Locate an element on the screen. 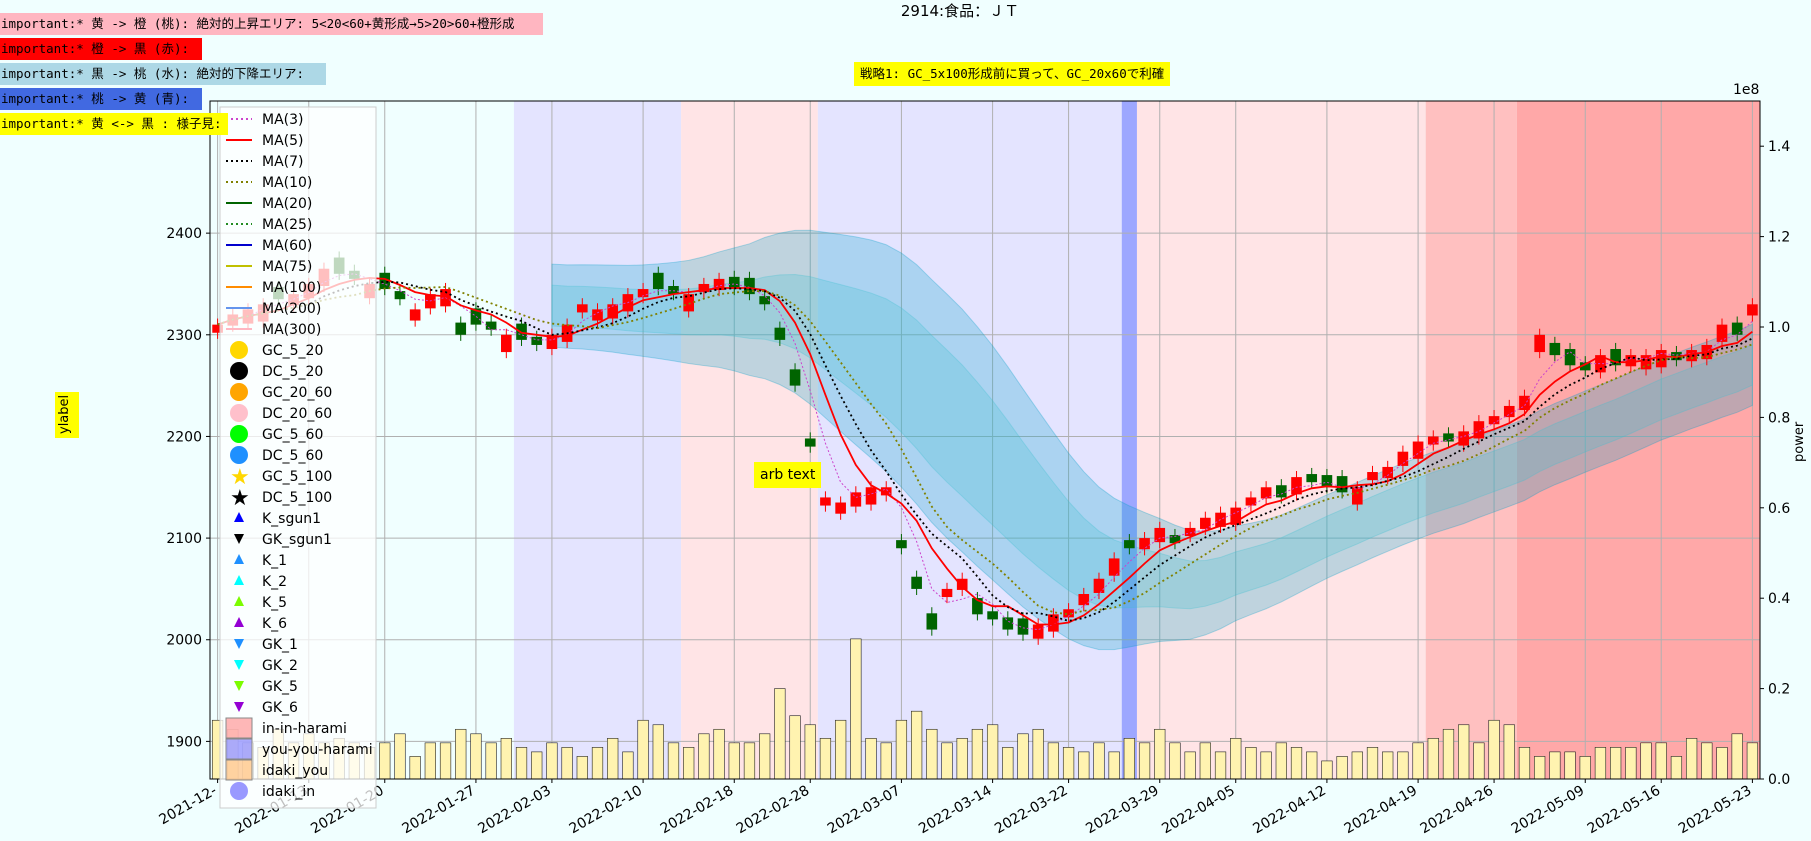  y2-tick-label: 0.8 is located at coordinates (1779, 418).